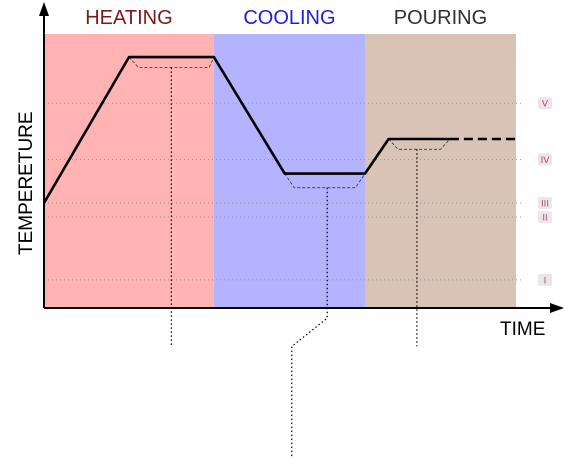 The image size is (571, 460). What do you see at coordinates (289, 18) in the screenshot?
I see `phase-label-cooling: COOLING` at bounding box center [289, 18].